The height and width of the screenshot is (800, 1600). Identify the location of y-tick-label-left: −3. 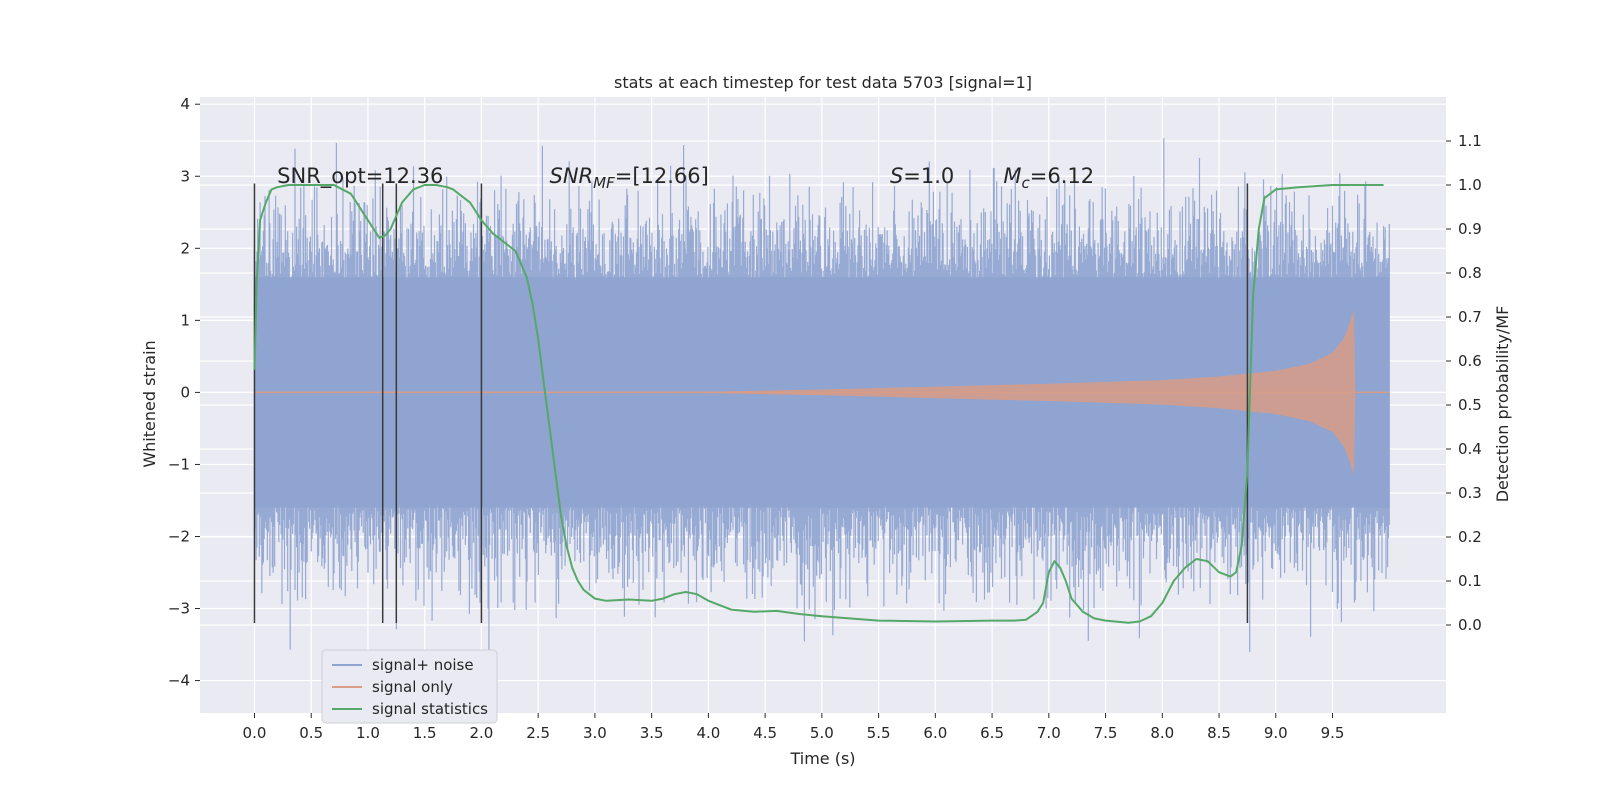
(179, 609).